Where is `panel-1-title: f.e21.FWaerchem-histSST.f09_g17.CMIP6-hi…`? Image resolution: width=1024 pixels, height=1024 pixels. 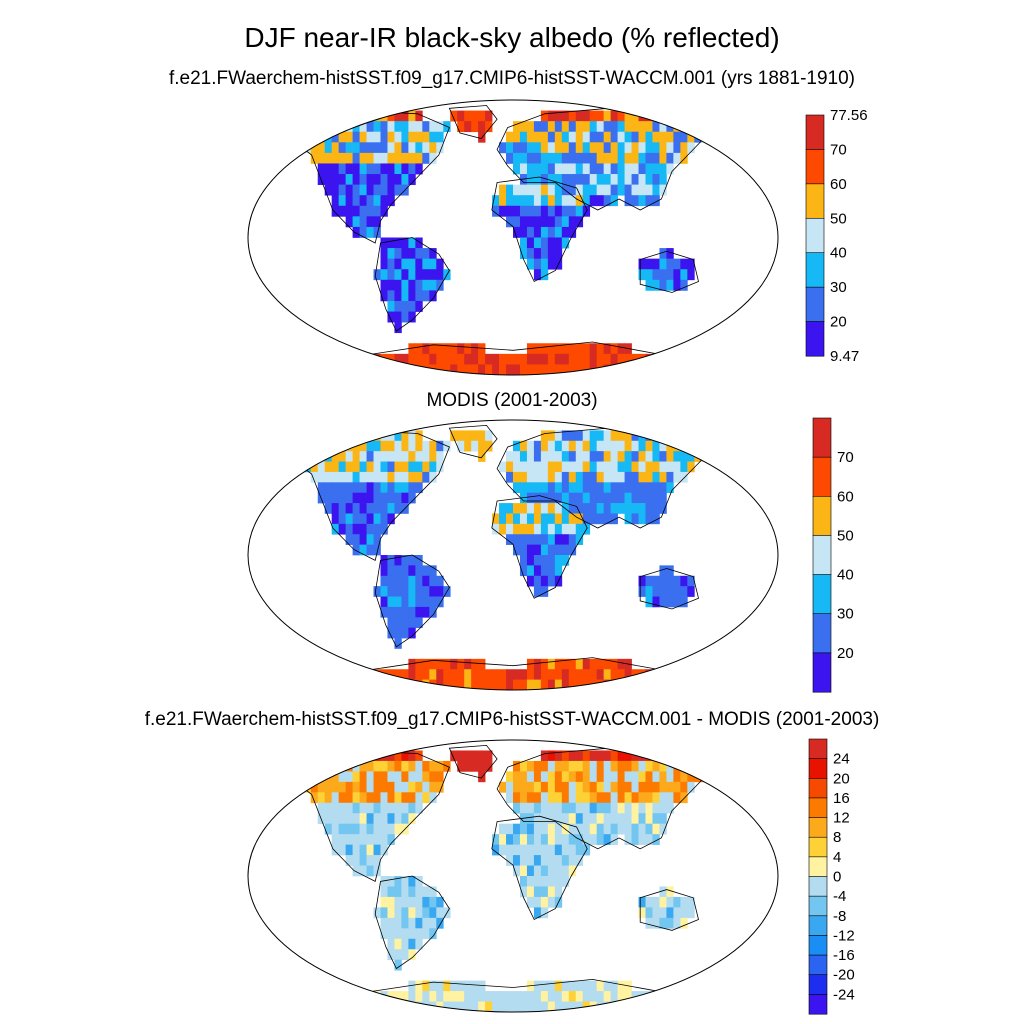
panel-1-title: f.e21.FWaerchem-histSST.f09_g17.CMIP6-hi… is located at coordinates (511, 78).